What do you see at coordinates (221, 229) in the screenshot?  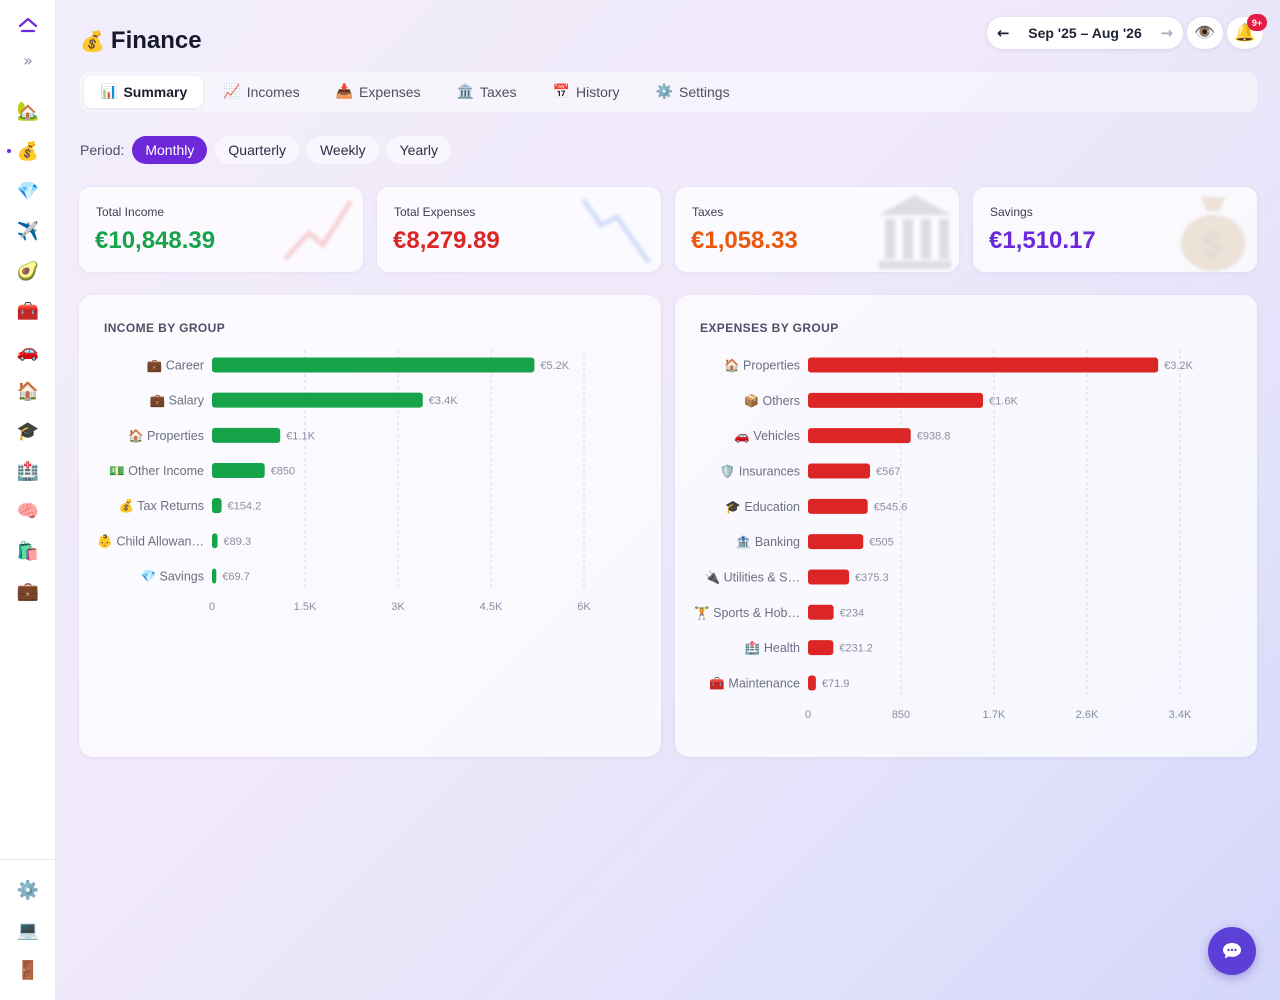 I see `total-income-card: Total Income €10,848.39` at bounding box center [221, 229].